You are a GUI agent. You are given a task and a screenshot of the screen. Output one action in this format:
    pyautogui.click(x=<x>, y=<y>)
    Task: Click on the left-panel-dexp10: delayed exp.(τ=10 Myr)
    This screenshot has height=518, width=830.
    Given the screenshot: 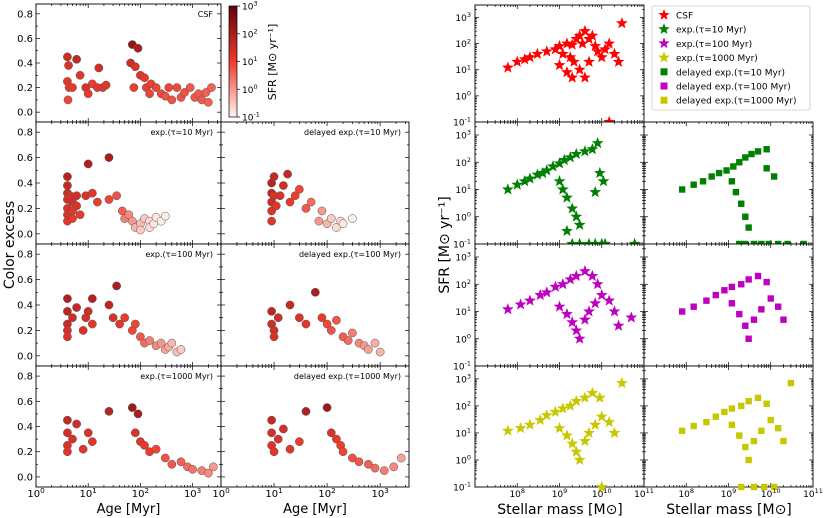 What is the action you would take?
    pyautogui.click(x=315, y=183)
    